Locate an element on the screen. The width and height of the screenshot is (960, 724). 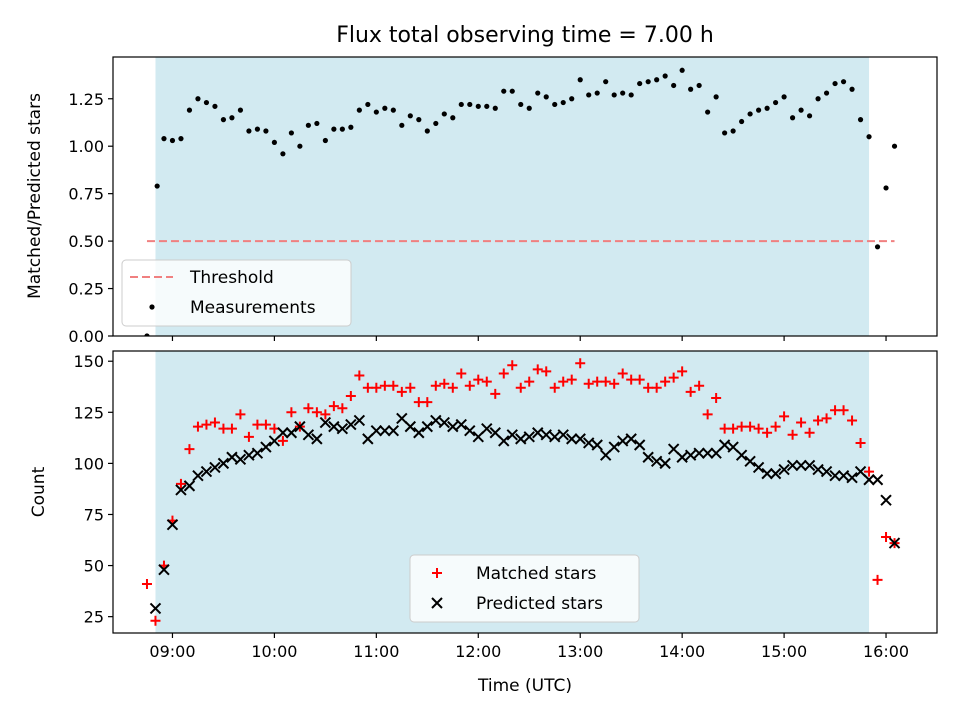
legend-matched-label: Matched stars is located at coordinates (536, 574).